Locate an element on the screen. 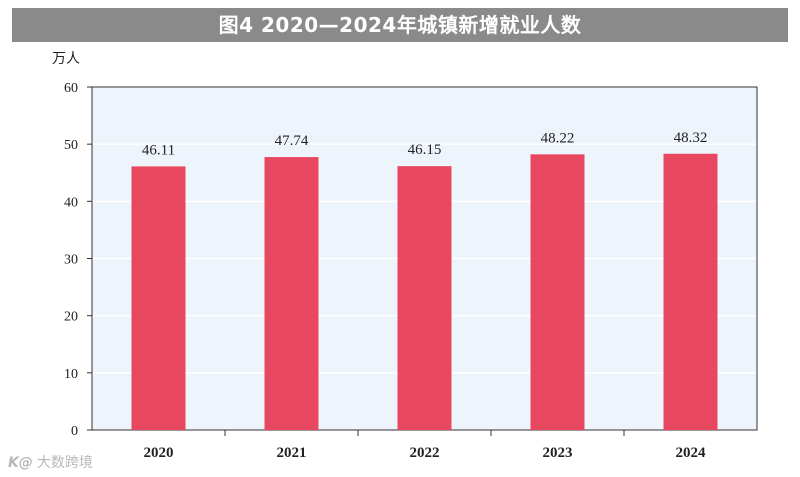 This screenshot has width=800, height=477. data-label: 48.32 is located at coordinates (691, 138).